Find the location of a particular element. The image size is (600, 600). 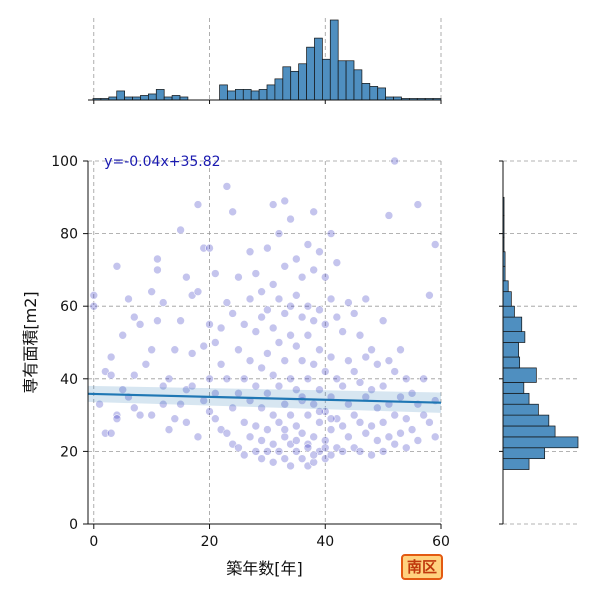

y-tick-label: 0 is located at coordinates (73, 525).